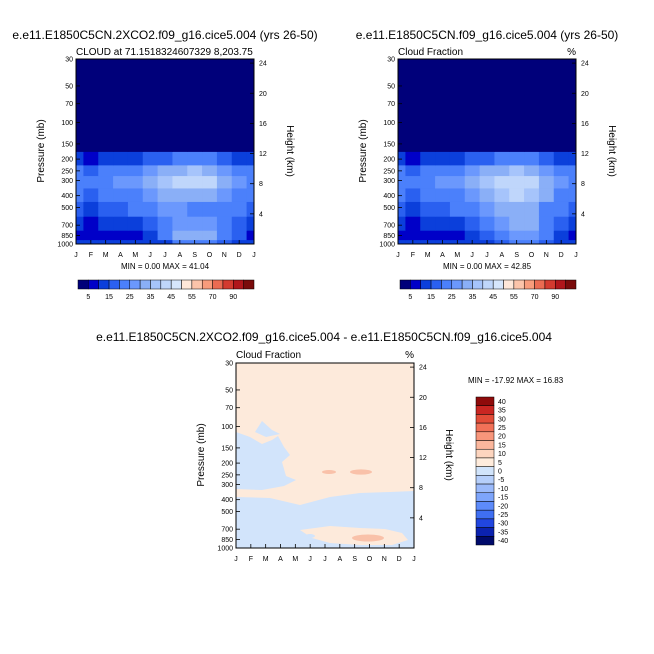 This screenshot has height=654, width=654. What do you see at coordinates (555, 297) in the screenshot?
I see `colorbar-label: 90` at bounding box center [555, 297].